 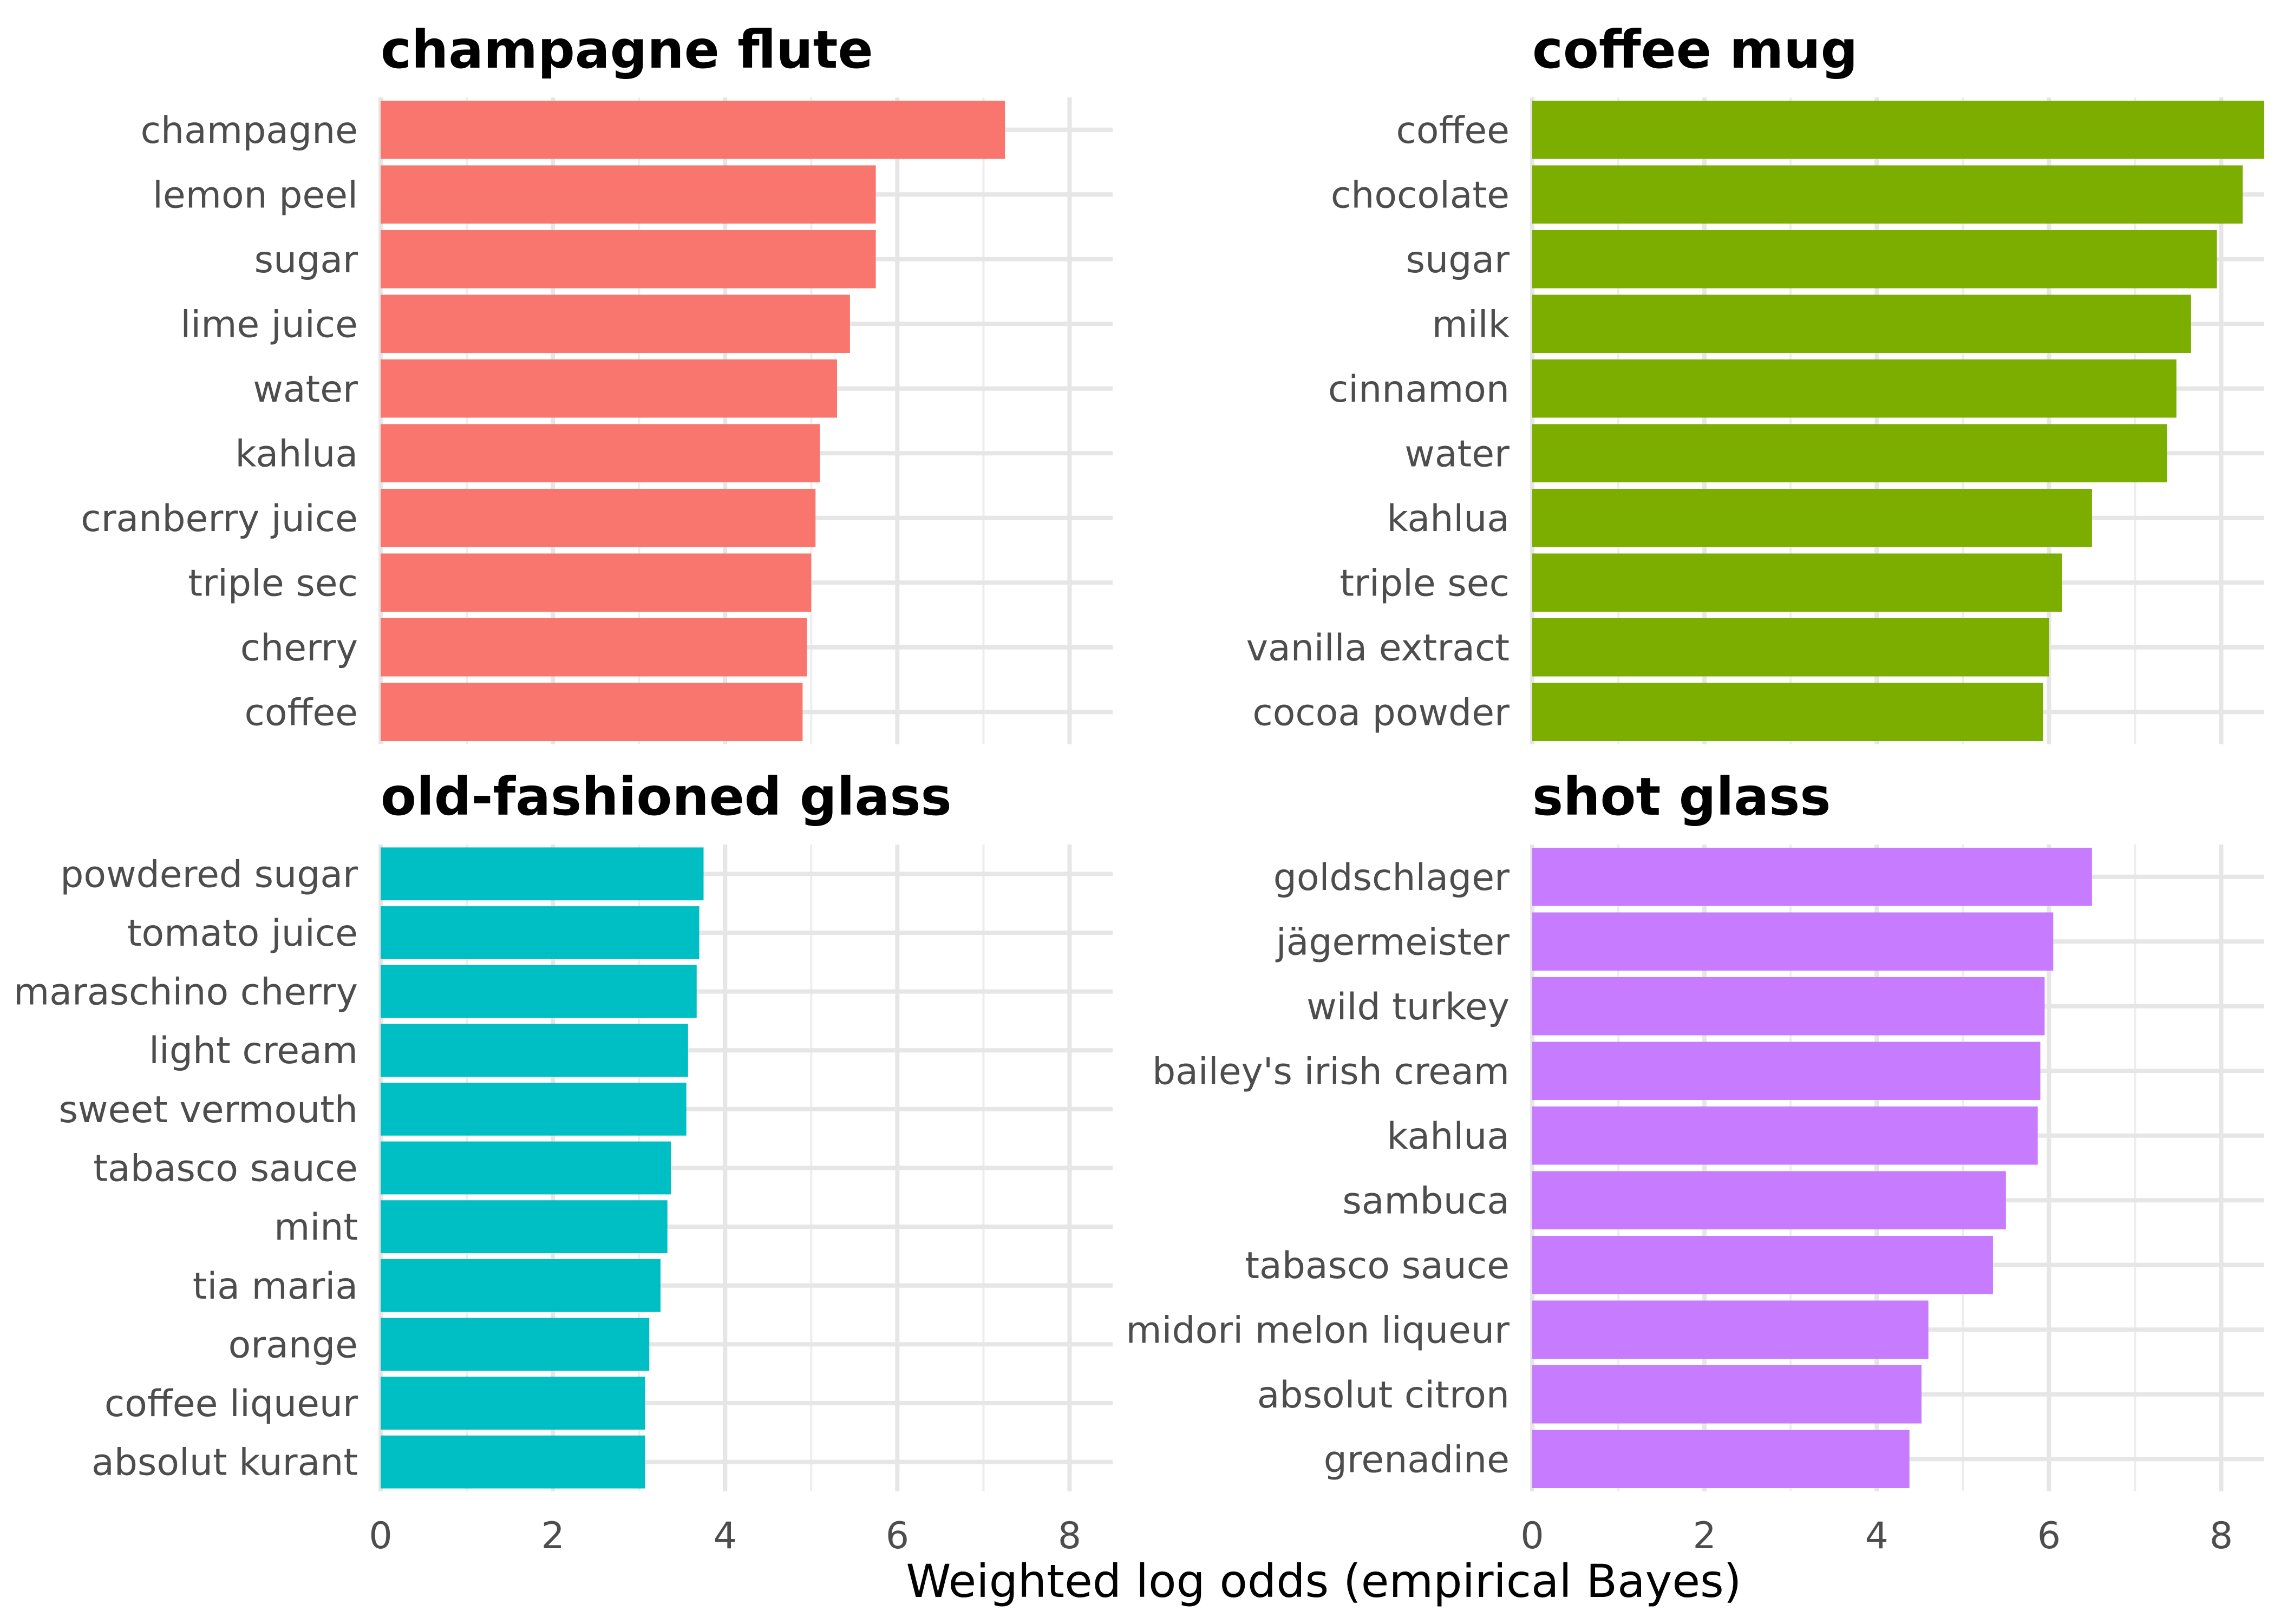 I want to click on category-label: midori melon liqueur, so click(x=1318, y=1330).